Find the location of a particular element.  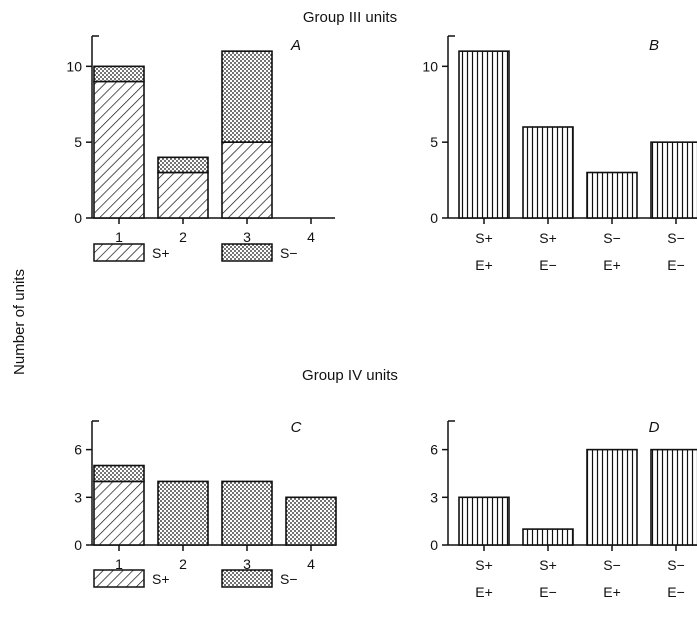

panel-label-d: D is located at coordinates (654, 427).